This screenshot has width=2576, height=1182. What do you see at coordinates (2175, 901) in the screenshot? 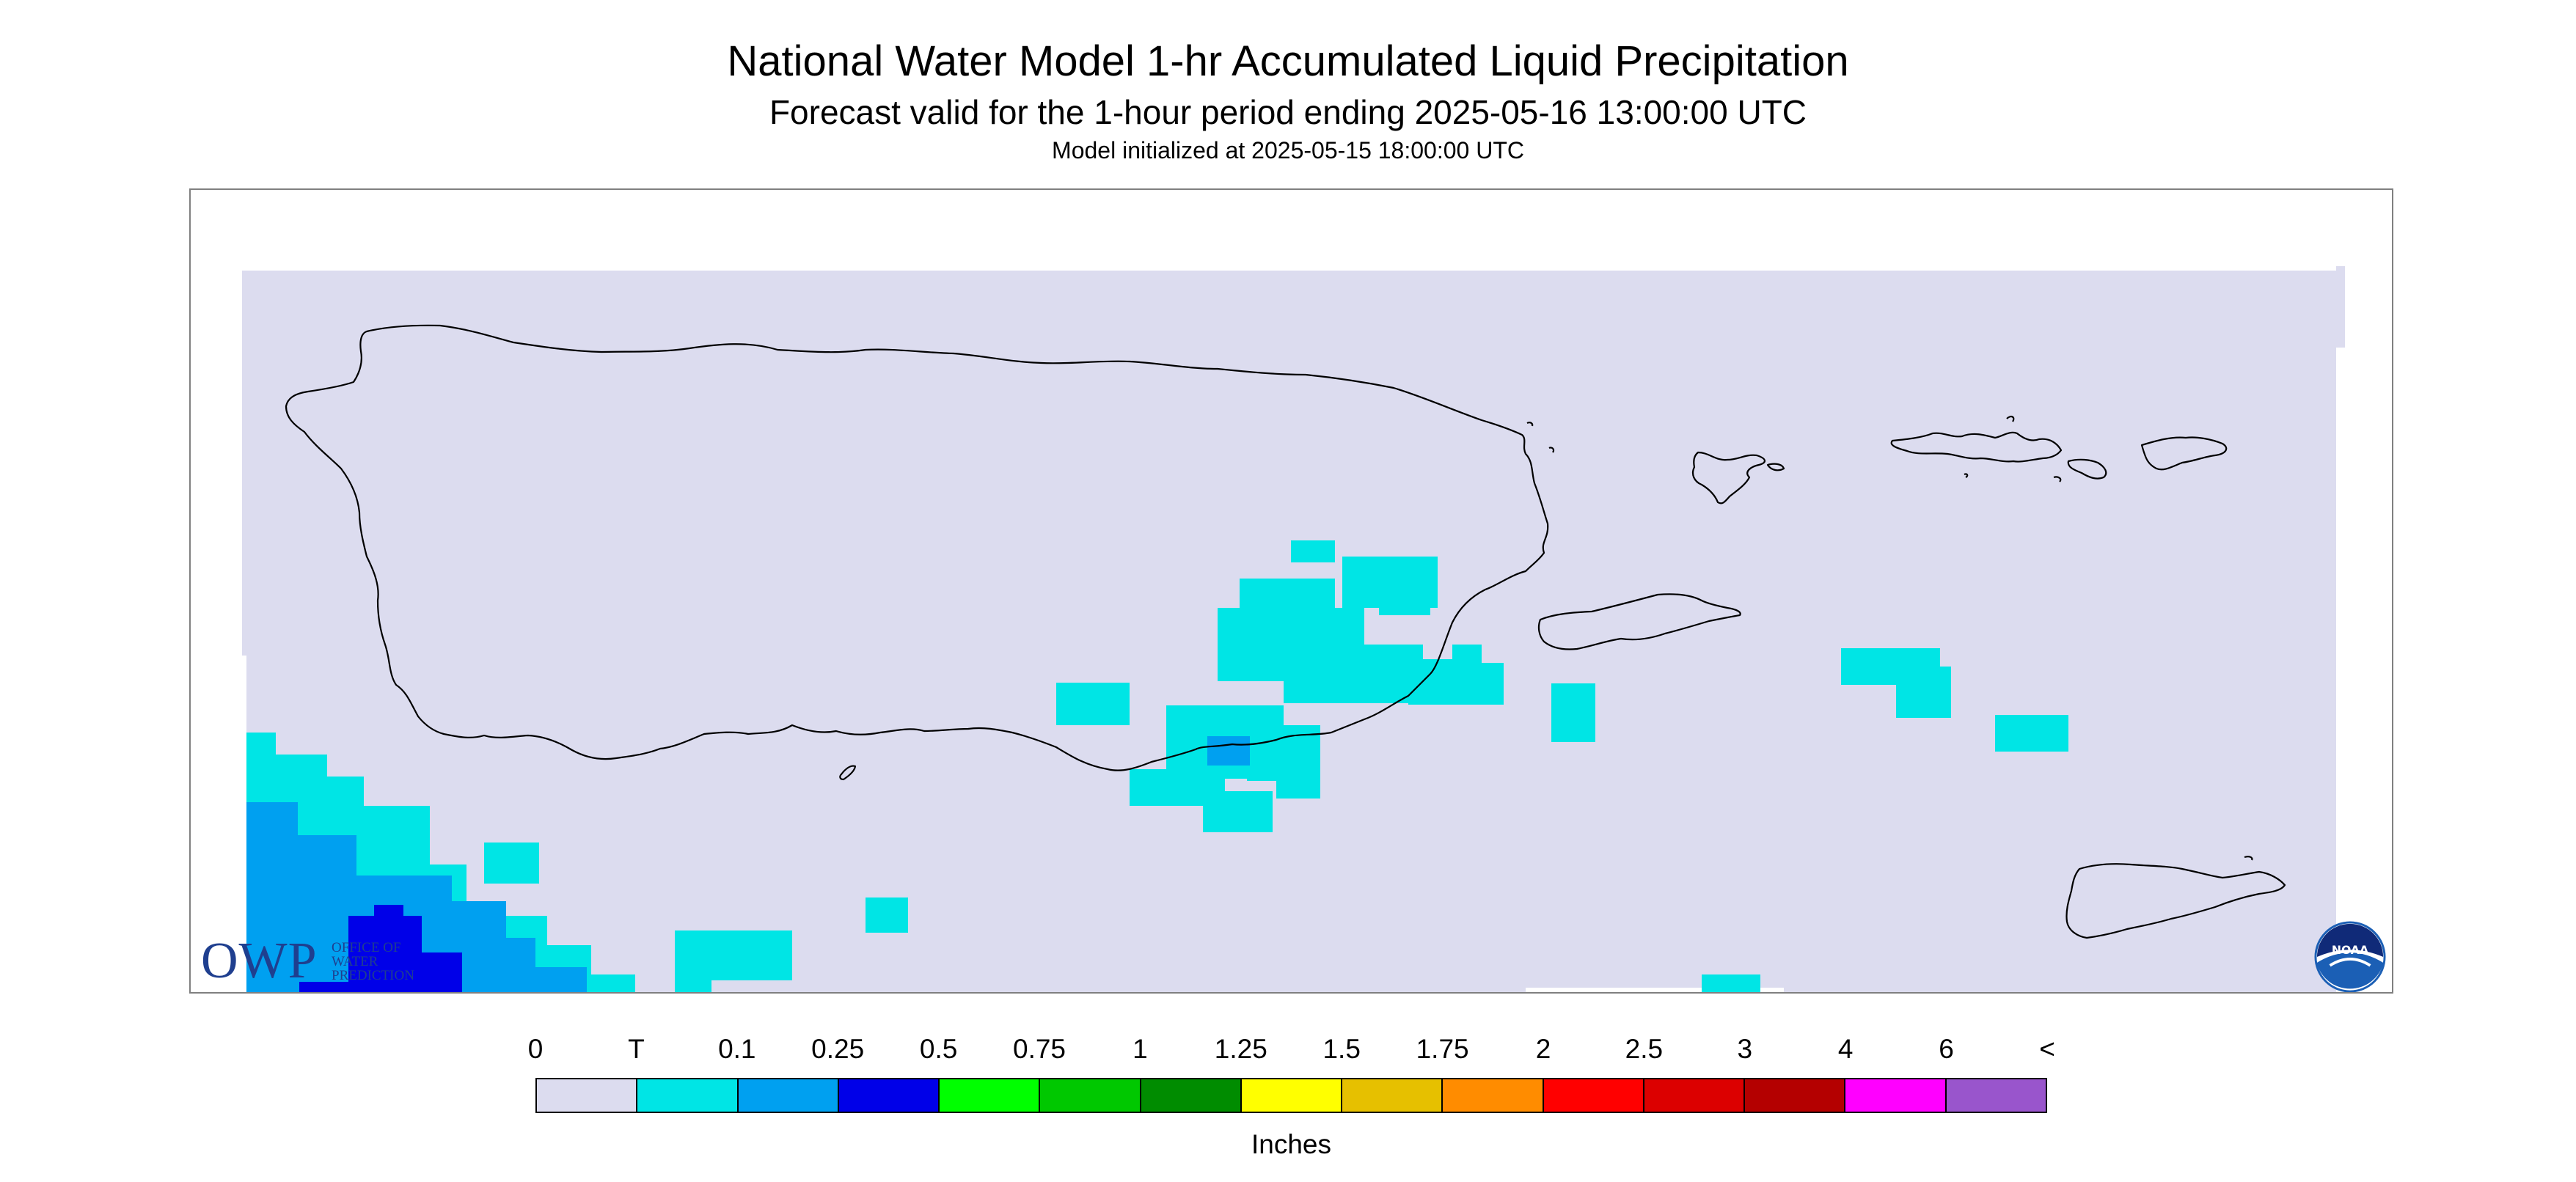
I see `st-croix-outline` at bounding box center [2175, 901].